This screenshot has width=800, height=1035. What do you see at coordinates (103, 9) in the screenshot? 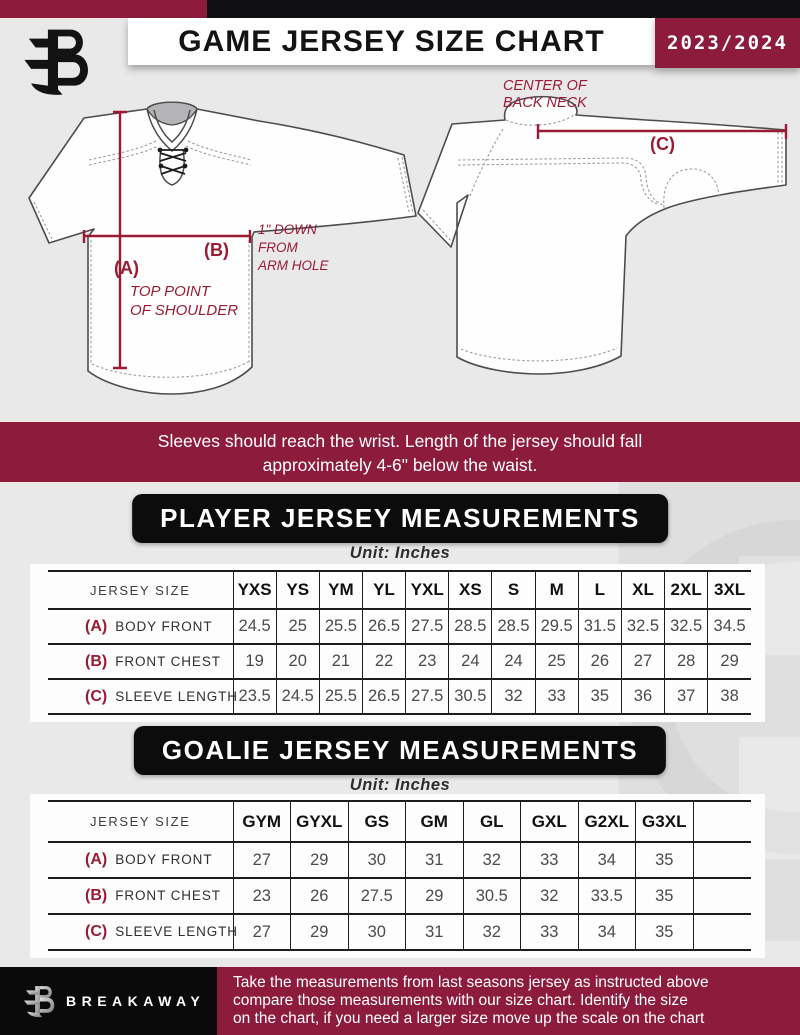
I see `header-strip-maroon` at bounding box center [103, 9].